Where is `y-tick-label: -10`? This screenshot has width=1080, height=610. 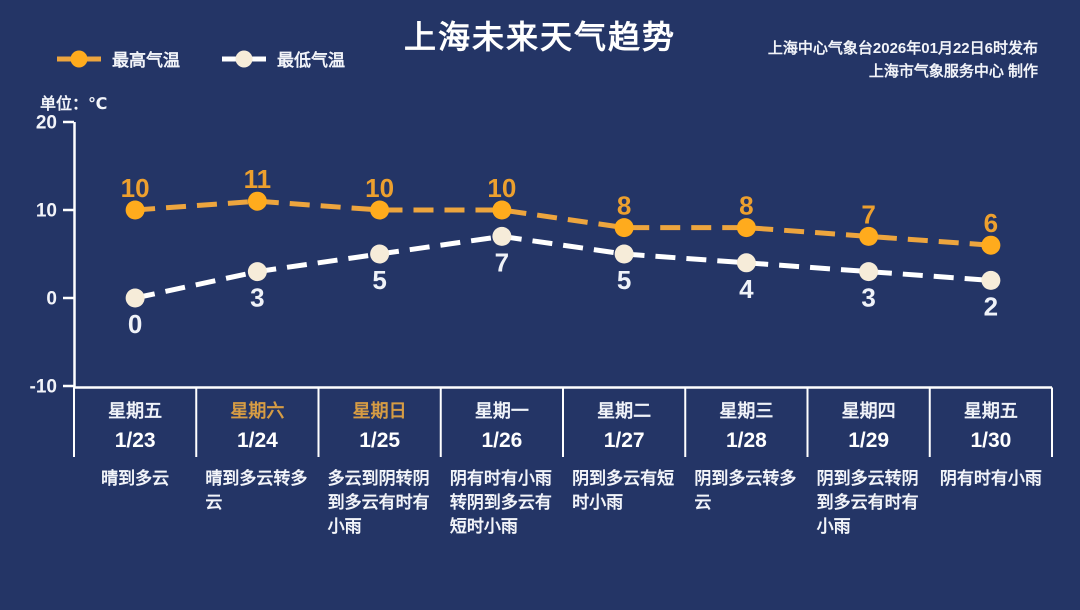
y-tick-label: -10 is located at coordinates (43, 387).